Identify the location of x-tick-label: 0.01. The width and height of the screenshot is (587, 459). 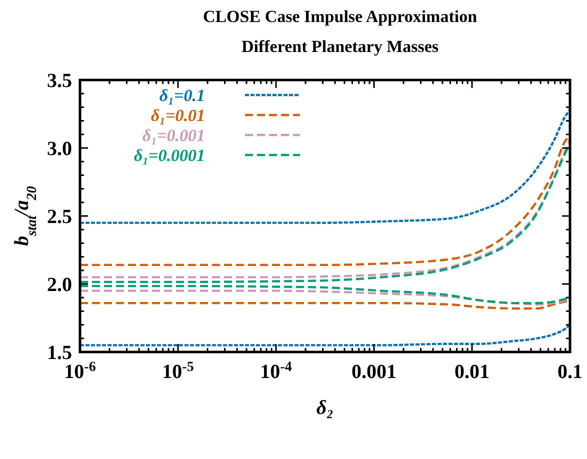
(472, 372).